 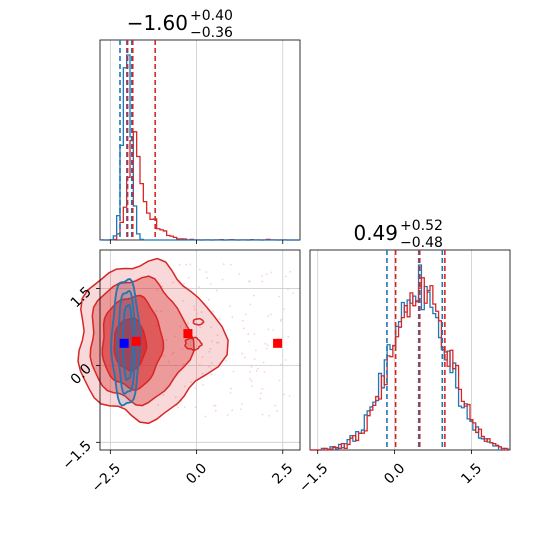 What do you see at coordinates (211, 16) in the screenshot?
I see `title-plus: +0.40` at bounding box center [211, 16].